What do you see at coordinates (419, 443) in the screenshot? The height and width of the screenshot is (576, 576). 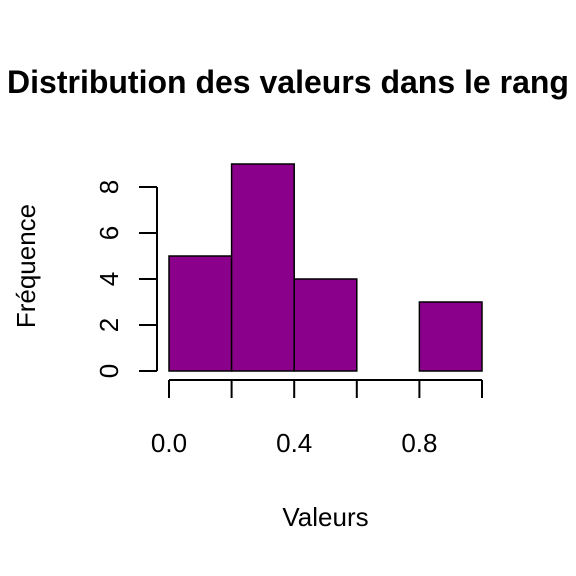 I see `x-tick-label: 0.8` at bounding box center [419, 443].